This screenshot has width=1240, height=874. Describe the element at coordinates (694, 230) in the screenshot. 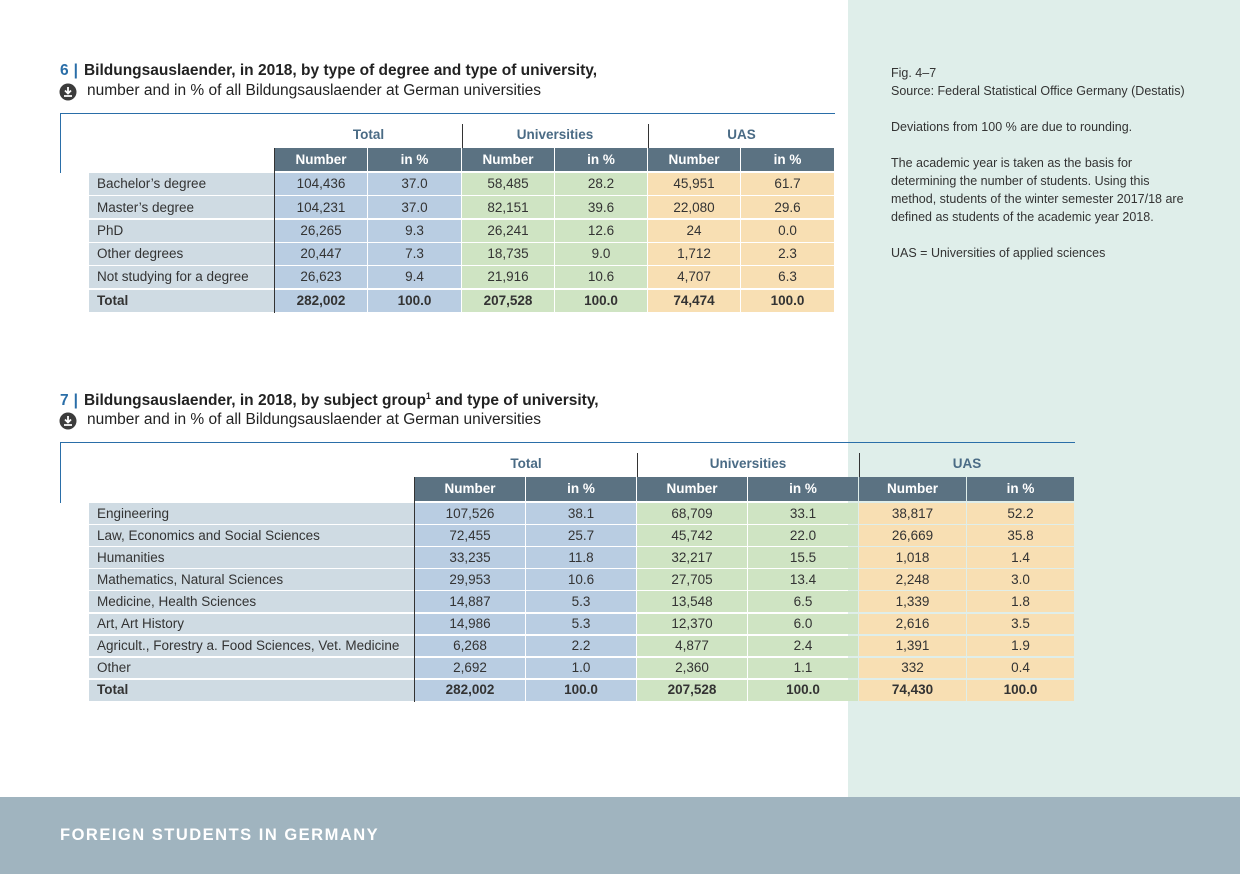

I see `cell: 24` at that location.